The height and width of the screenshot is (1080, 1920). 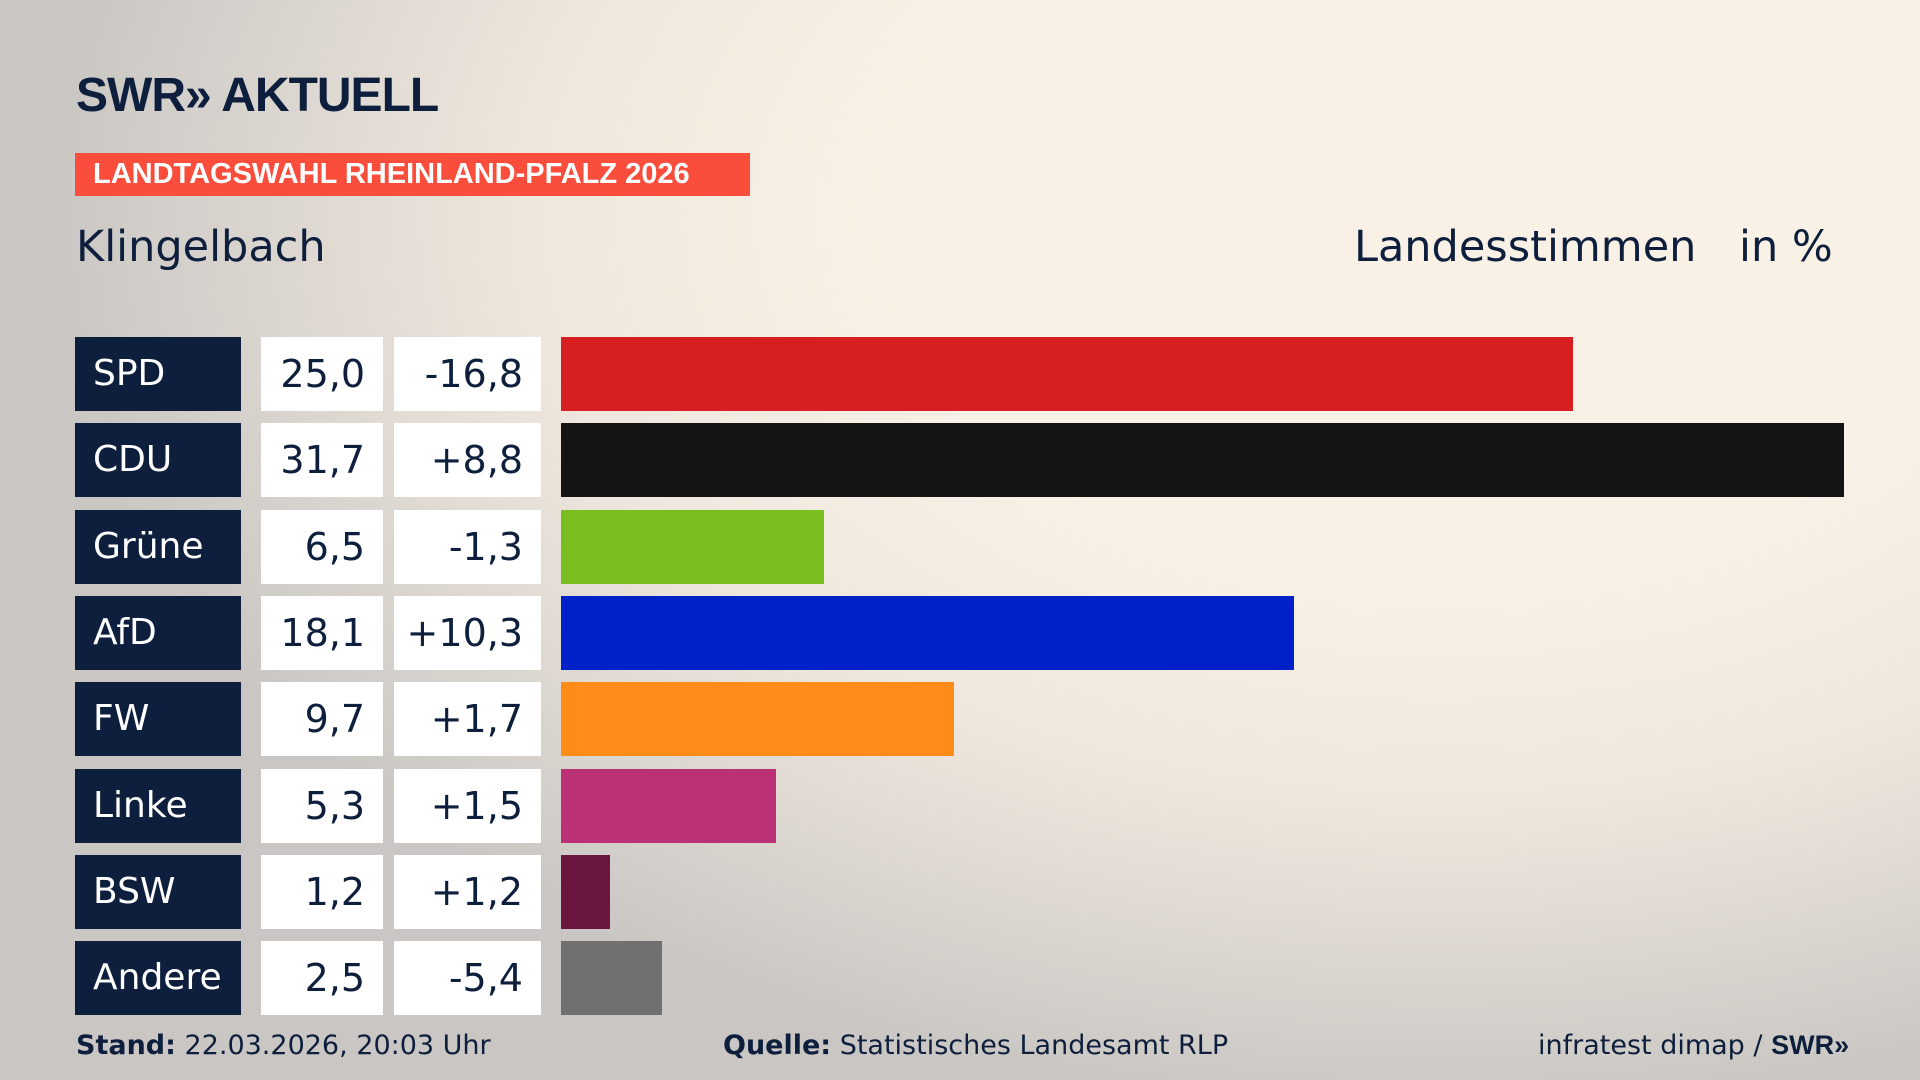 I want to click on value-label: 1,2, so click(x=322, y=891).